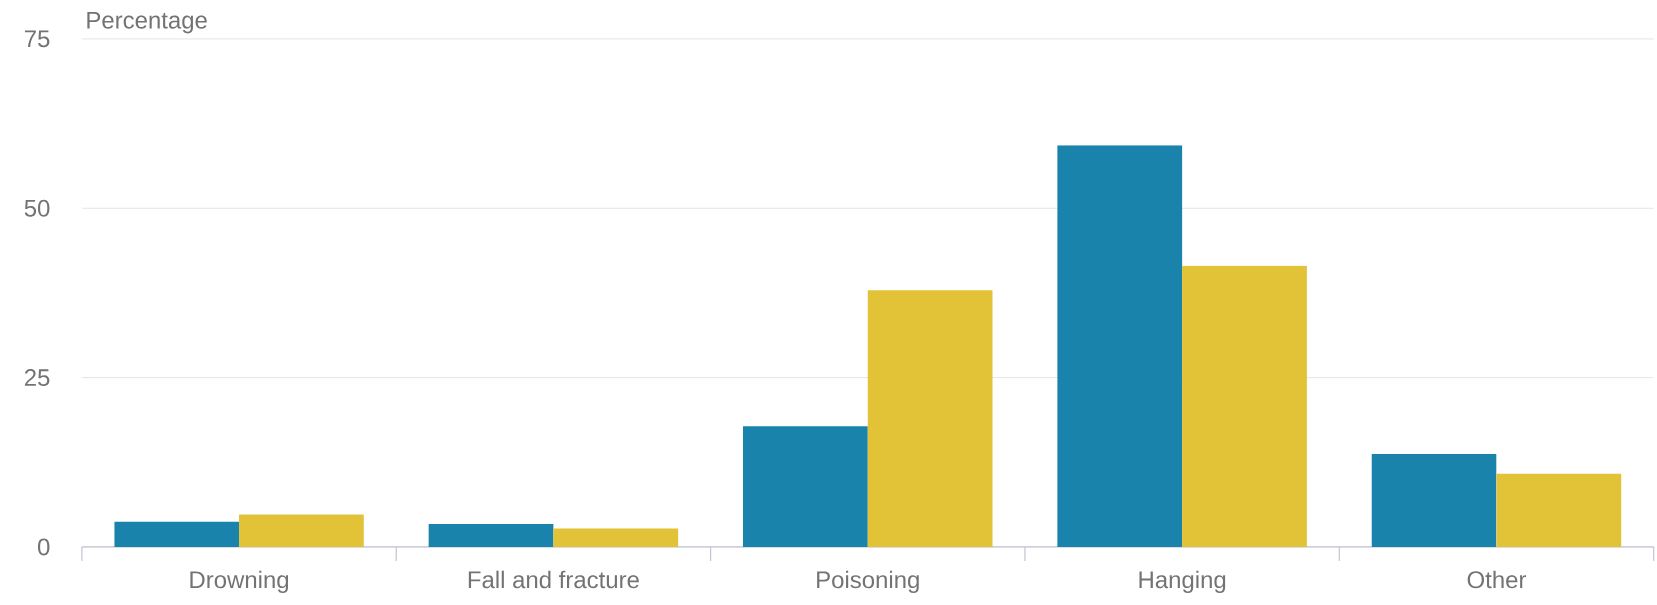 This screenshot has width=1657, height=605. I want to click on y-tick-label: 0, so click(44, 547).